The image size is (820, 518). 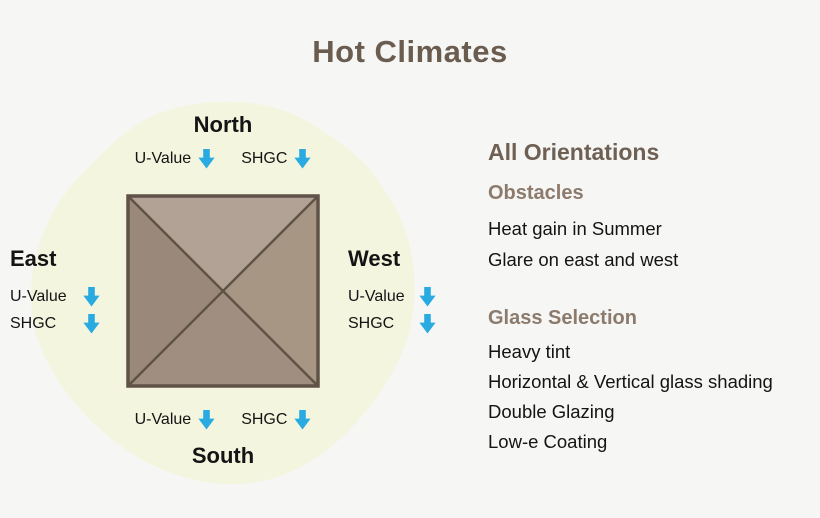 I want to click on east-triangle, so click(x=175, y=291).